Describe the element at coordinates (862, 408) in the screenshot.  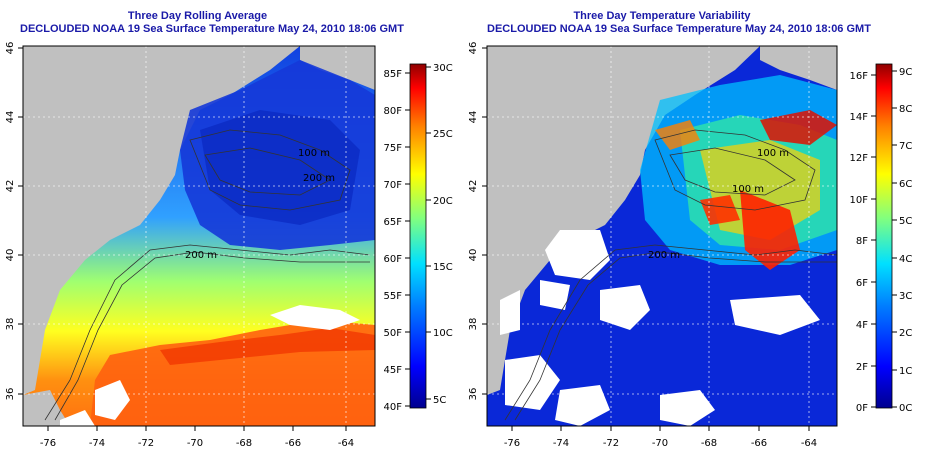
I see `right-cb-f-tick: 0F` at that location.